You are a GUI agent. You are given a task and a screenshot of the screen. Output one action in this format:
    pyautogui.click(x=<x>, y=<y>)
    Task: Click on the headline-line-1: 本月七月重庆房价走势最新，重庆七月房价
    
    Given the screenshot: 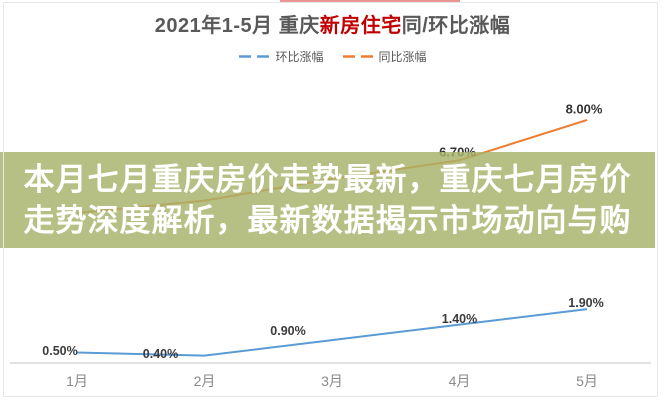 What is the action you would take?
    pyautogui.click(x=327, y=179)
    